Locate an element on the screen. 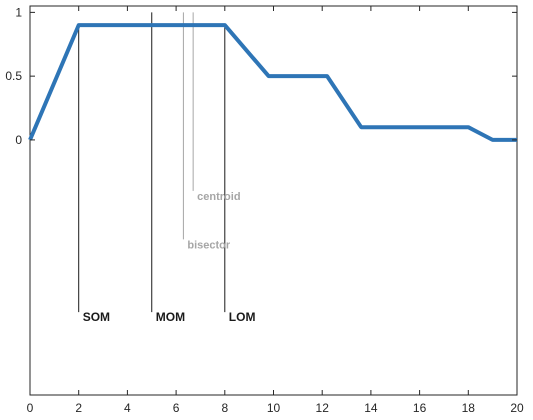  x-tick-label: 6 is located at coordinates (176, 408).